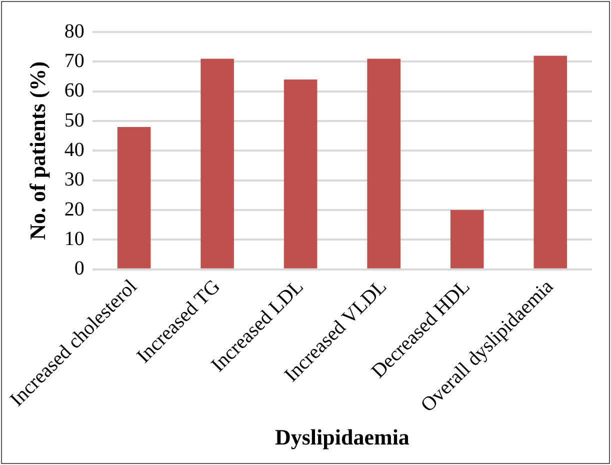 This screenshot has width=611, height=465. What do you see at coordinates (74, 61) in the screenshot?
I see `y-tick-label: 70` at bounding box center [74, 61].